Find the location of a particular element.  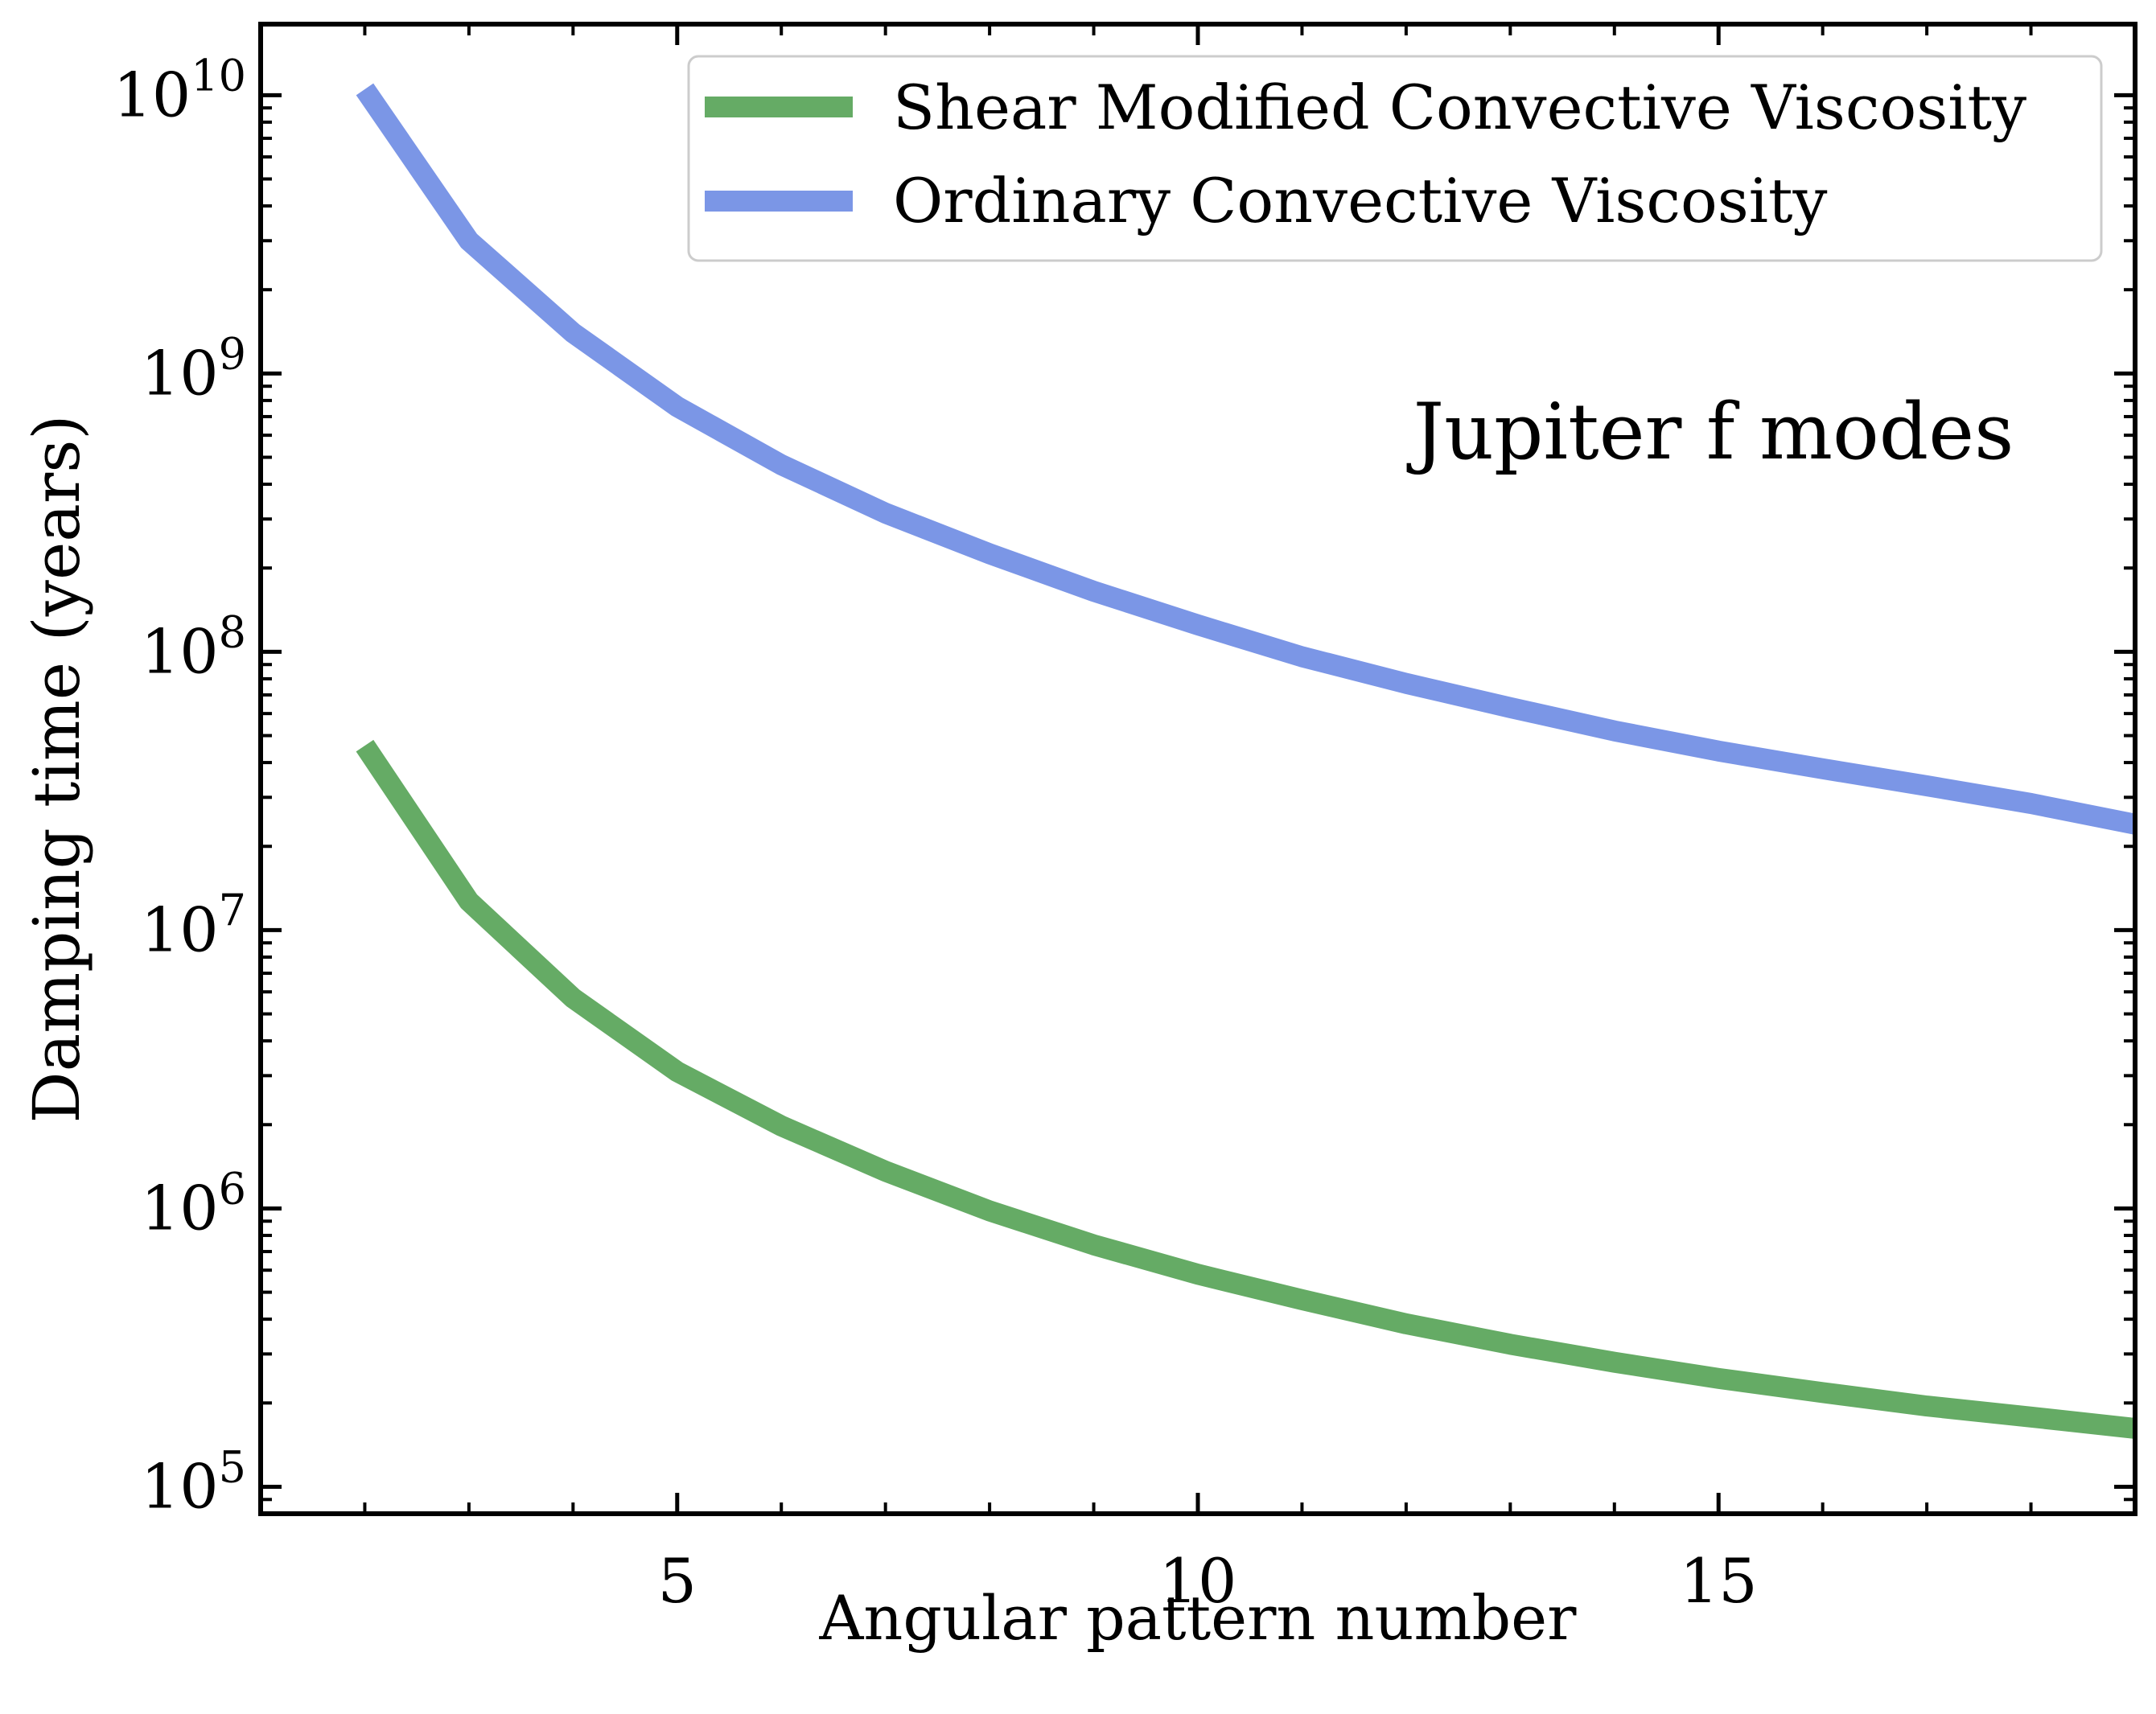

y-tick-label: 10⁹ is located at coordinates (193, 368).